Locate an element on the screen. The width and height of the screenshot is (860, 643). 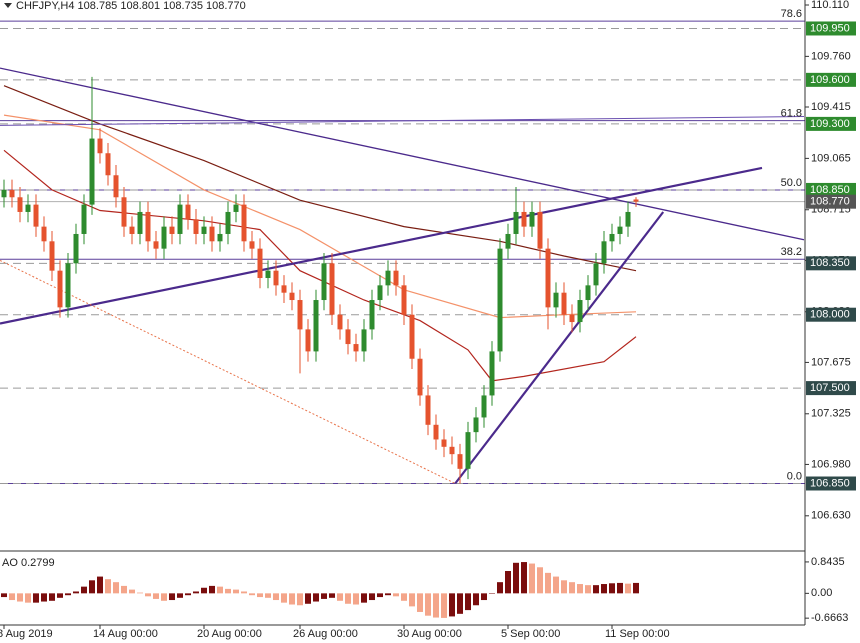
y-tick-label: 110.110 is located at coordinates (830, 5).